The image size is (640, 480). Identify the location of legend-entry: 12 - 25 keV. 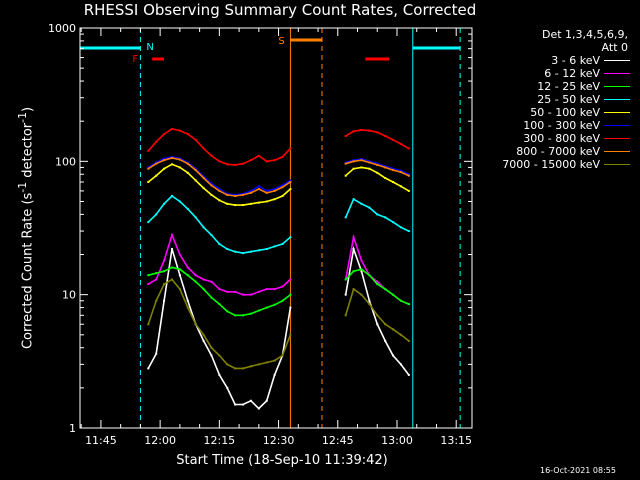
(558, 86).